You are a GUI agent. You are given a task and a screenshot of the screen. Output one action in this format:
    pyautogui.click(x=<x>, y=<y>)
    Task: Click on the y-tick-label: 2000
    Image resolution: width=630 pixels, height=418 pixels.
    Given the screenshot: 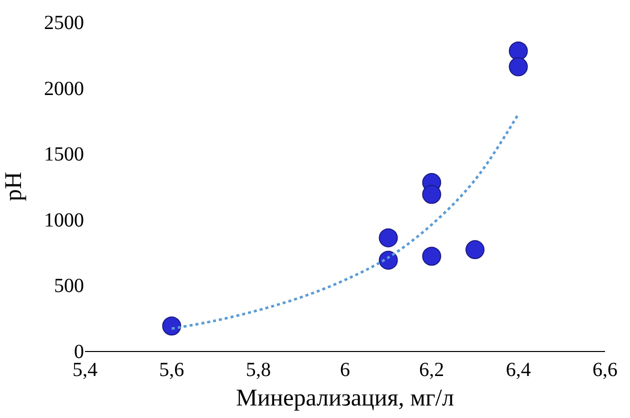 What is the action you would take?
    pyautogui.click(x=64, y=89)
    